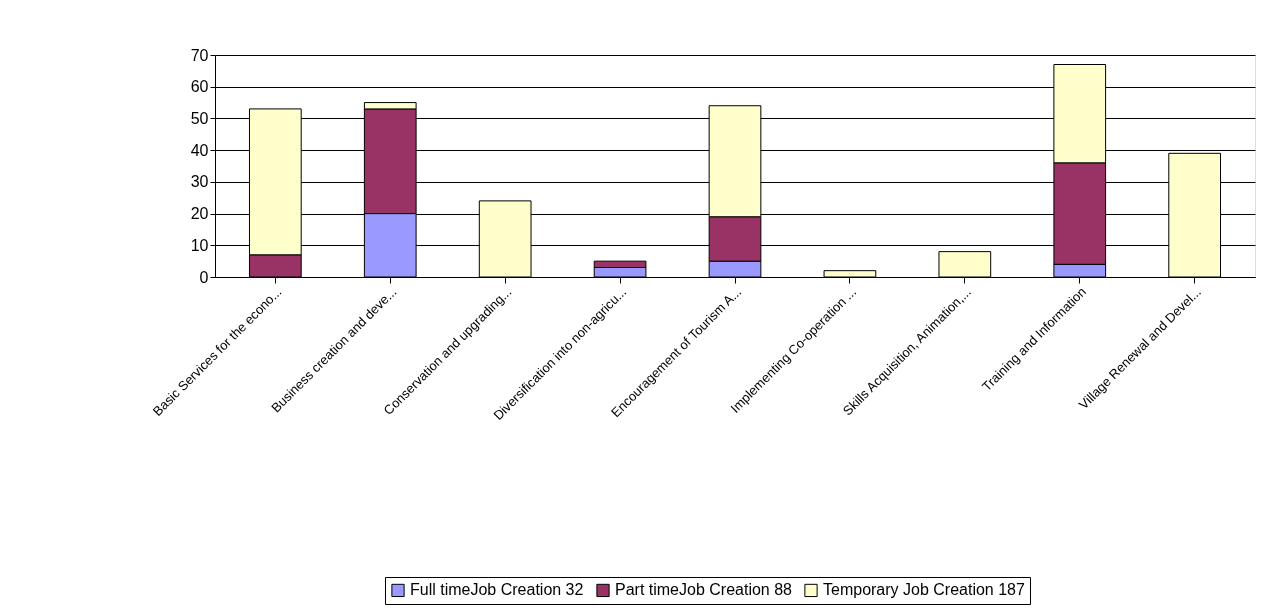  Describe the element at coordinates (199, 118) in the screenshot. I see `y-tick-label: 50` at that location.